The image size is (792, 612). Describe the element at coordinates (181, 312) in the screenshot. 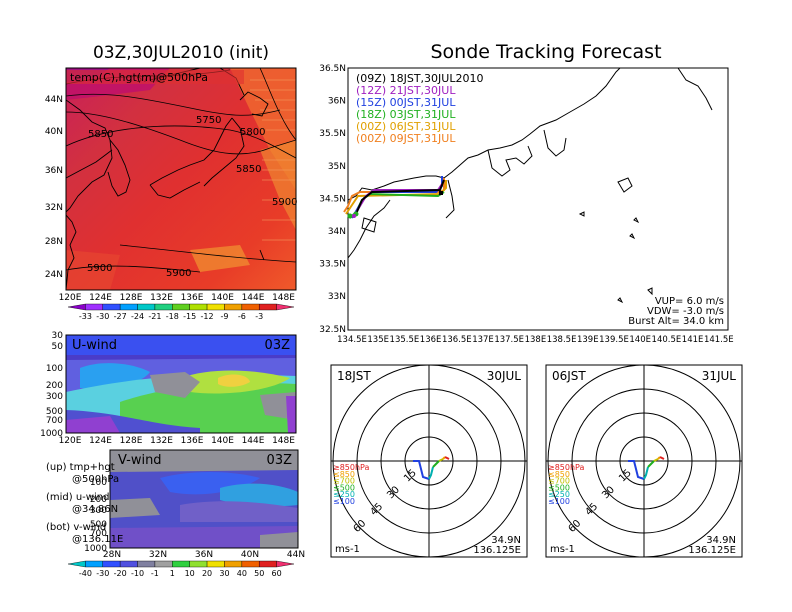

I see `temp-colorbar: -33 -30 -27 -24 -21 -18 -15 -12 -9 -6 -3` at that location.